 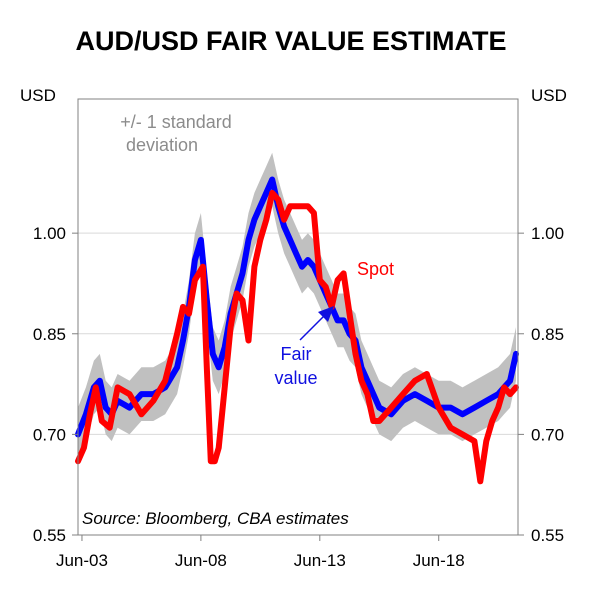 What do you see at coordinates (295, 378) in the screenshot?
I see `fair-value-annotation-line2: value` at bounding box center [295, 378].